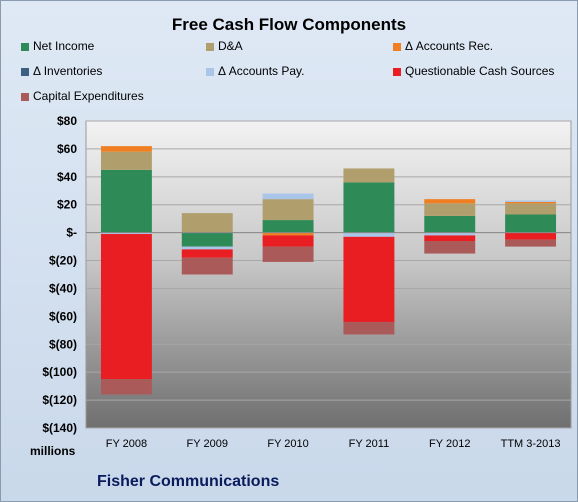 The width and height of the screenshot is (578, 502). I want to click on bar-questionable-cash-sources-ttm-3-2013, so click(531, 236).